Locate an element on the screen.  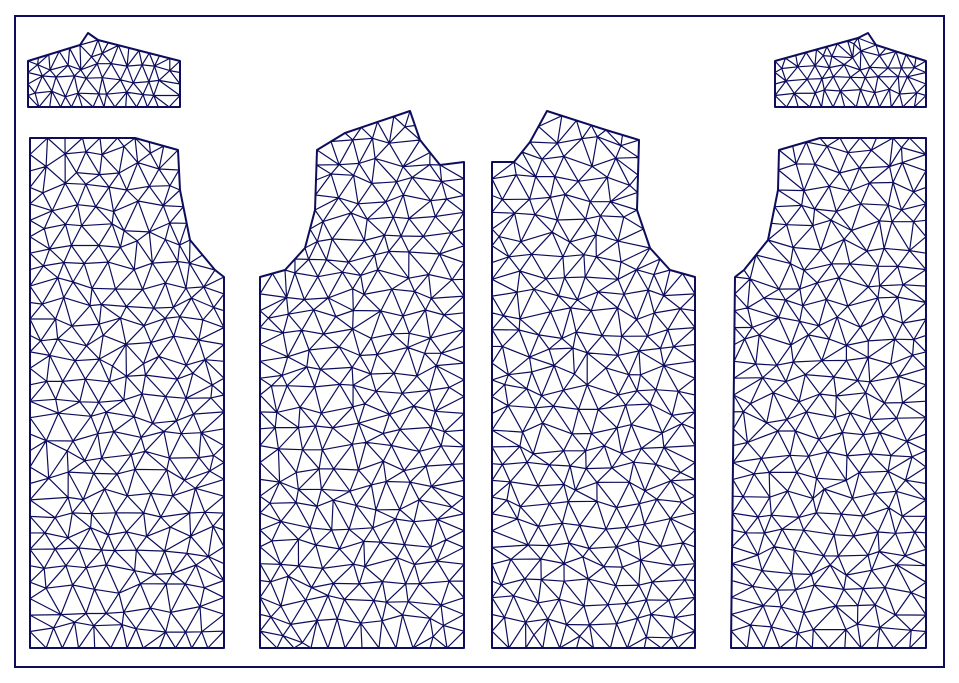
collar-left-outline is located at coordinates (104, 70).